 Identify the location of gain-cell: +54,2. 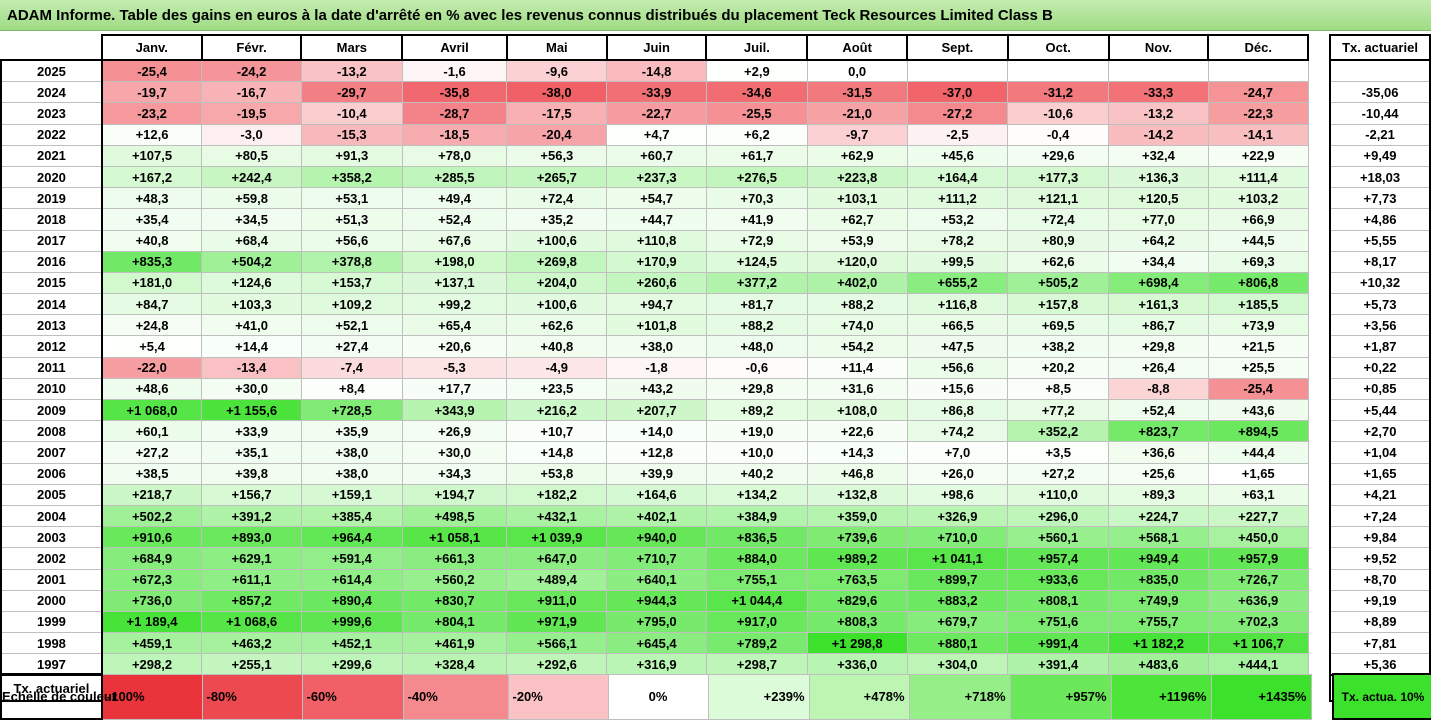
(857, 346).